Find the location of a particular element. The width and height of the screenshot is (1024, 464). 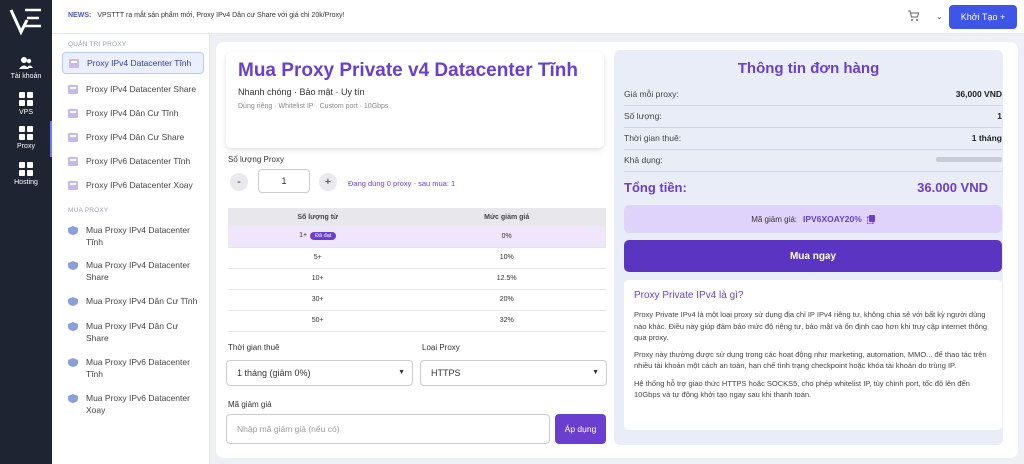

table-cell: 10% is located at coordinates (506, 258).